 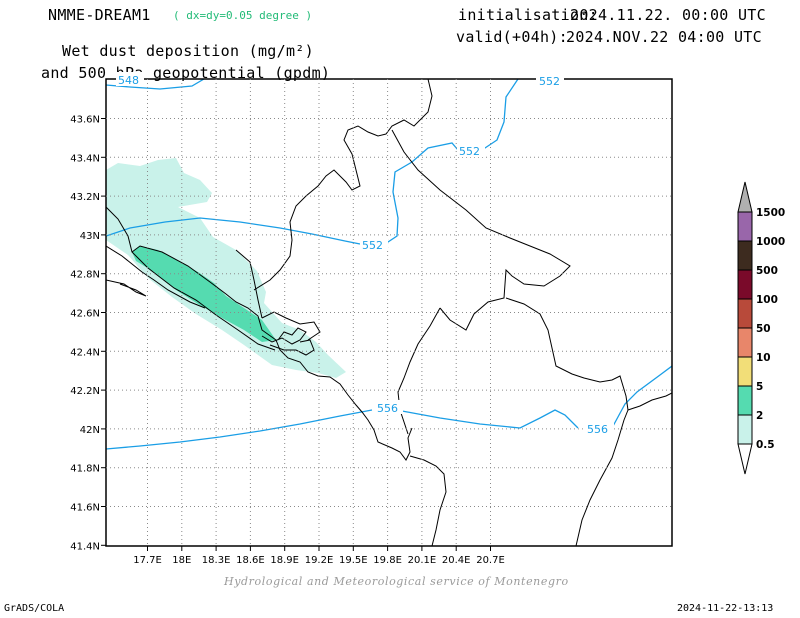 What do you see at coordinates (765, 445) in the screenshot?
I see `legend-label: 0.5` at bounding box center [765, 445].